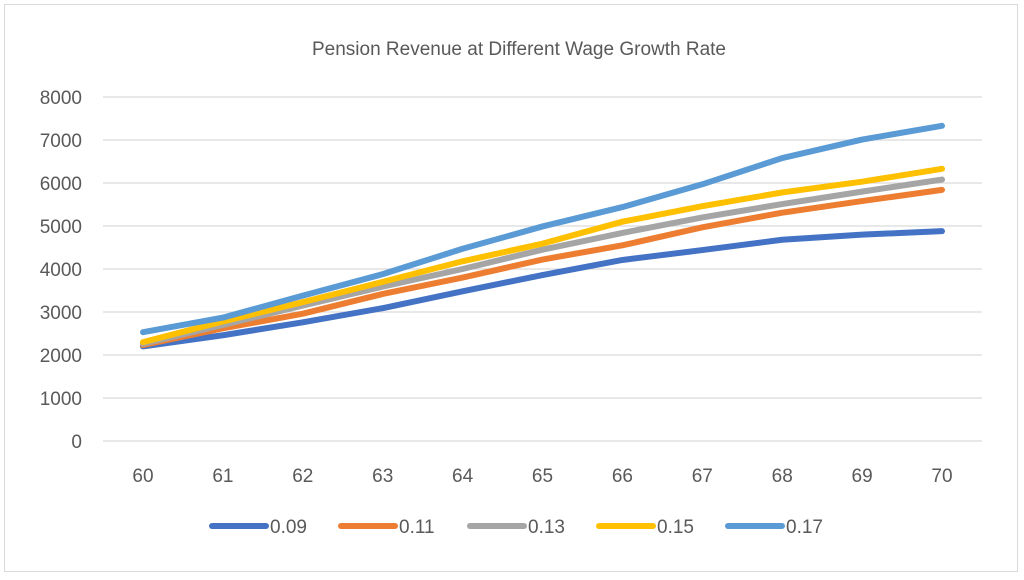 The height and width of the screenshot is (580, 1024). Describe the element at coordinates (222, 476) in the screenshot. I see `x-tick-label: 61` at that location.